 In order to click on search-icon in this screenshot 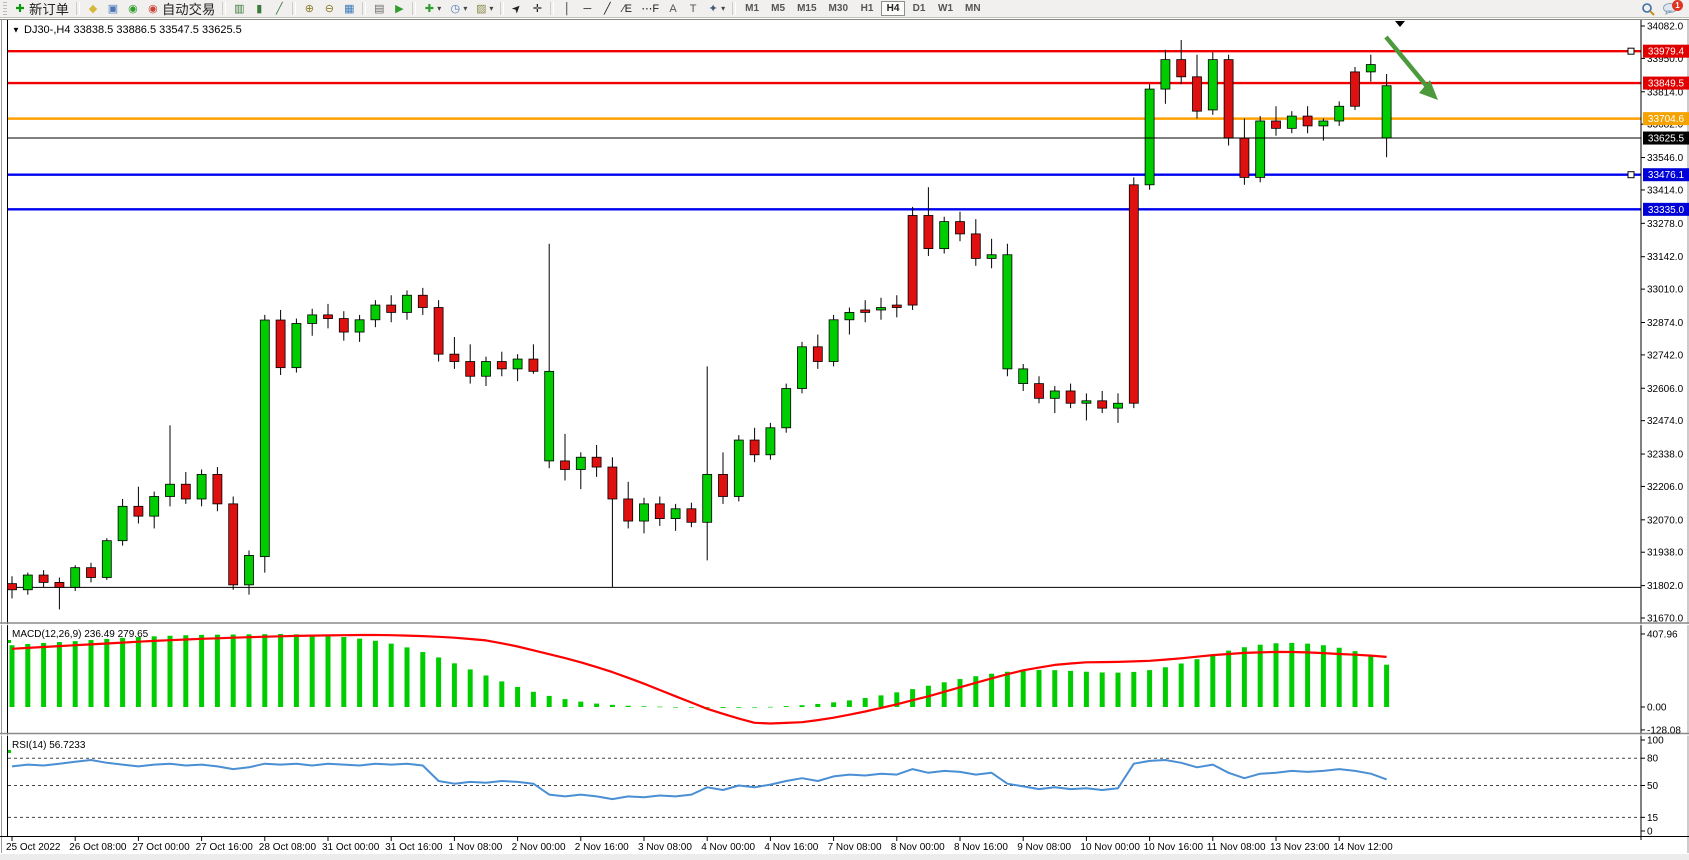, I will do `click(1648, 9)`.